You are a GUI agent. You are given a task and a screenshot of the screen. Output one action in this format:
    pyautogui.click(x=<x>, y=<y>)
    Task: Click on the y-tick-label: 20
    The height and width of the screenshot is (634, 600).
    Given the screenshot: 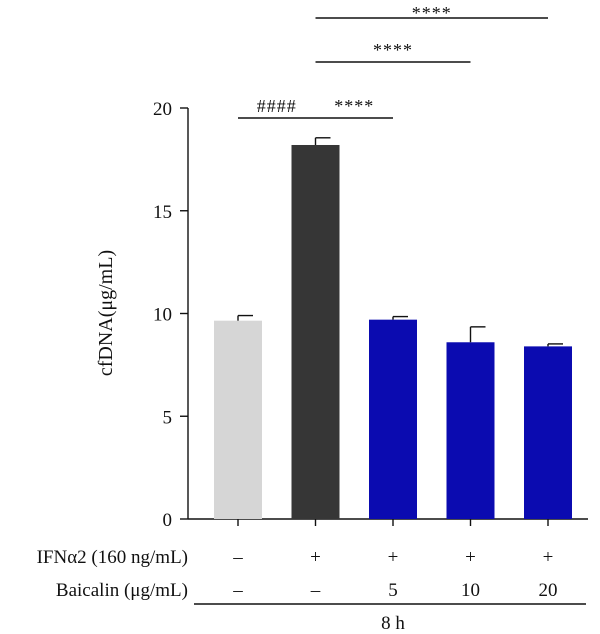 What is the action you would take?
    pyautogui.click(x=162, y=109)
    